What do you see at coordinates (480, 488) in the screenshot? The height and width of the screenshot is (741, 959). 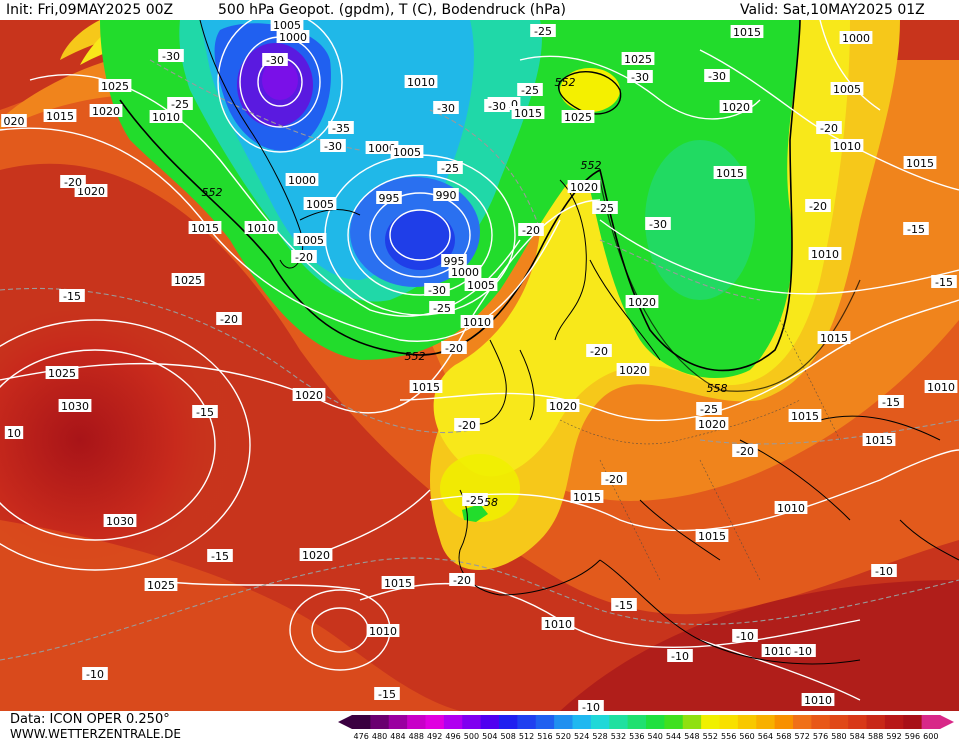 I see `iberia-cutoff-yellow` at bounding box center [480, 488].